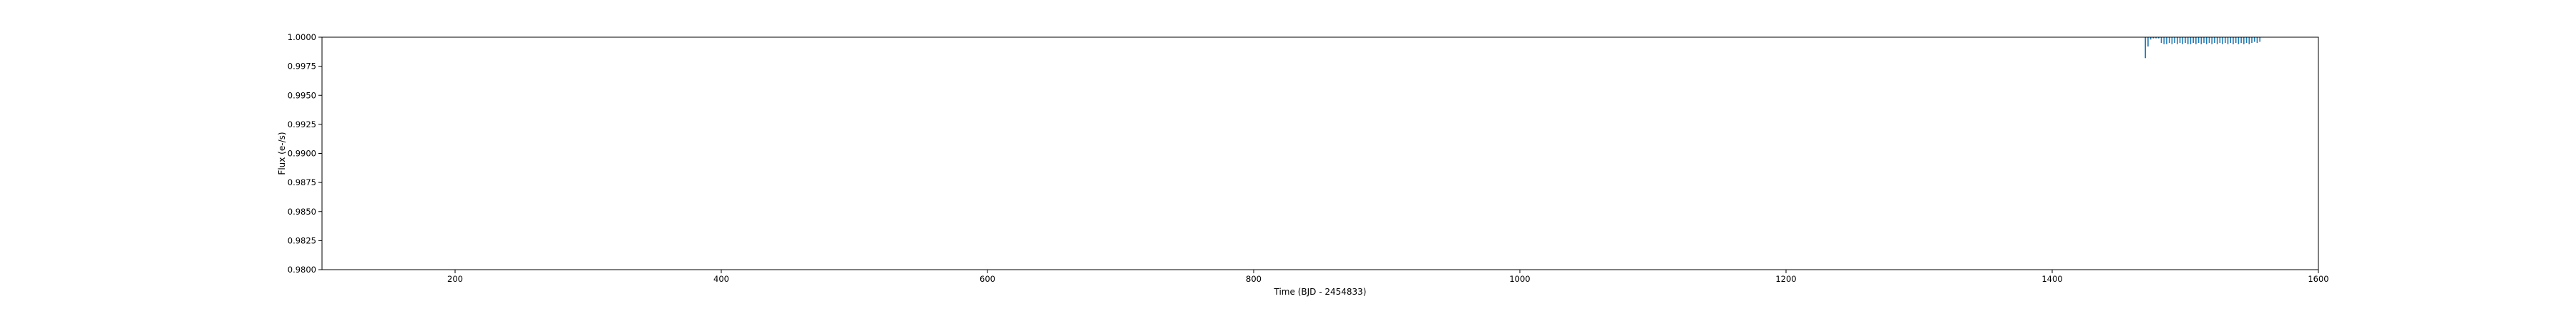  Describe the element at coordinates (302, 240) in the screenshot. I see `y-tick-label: 0.9825` at that location.